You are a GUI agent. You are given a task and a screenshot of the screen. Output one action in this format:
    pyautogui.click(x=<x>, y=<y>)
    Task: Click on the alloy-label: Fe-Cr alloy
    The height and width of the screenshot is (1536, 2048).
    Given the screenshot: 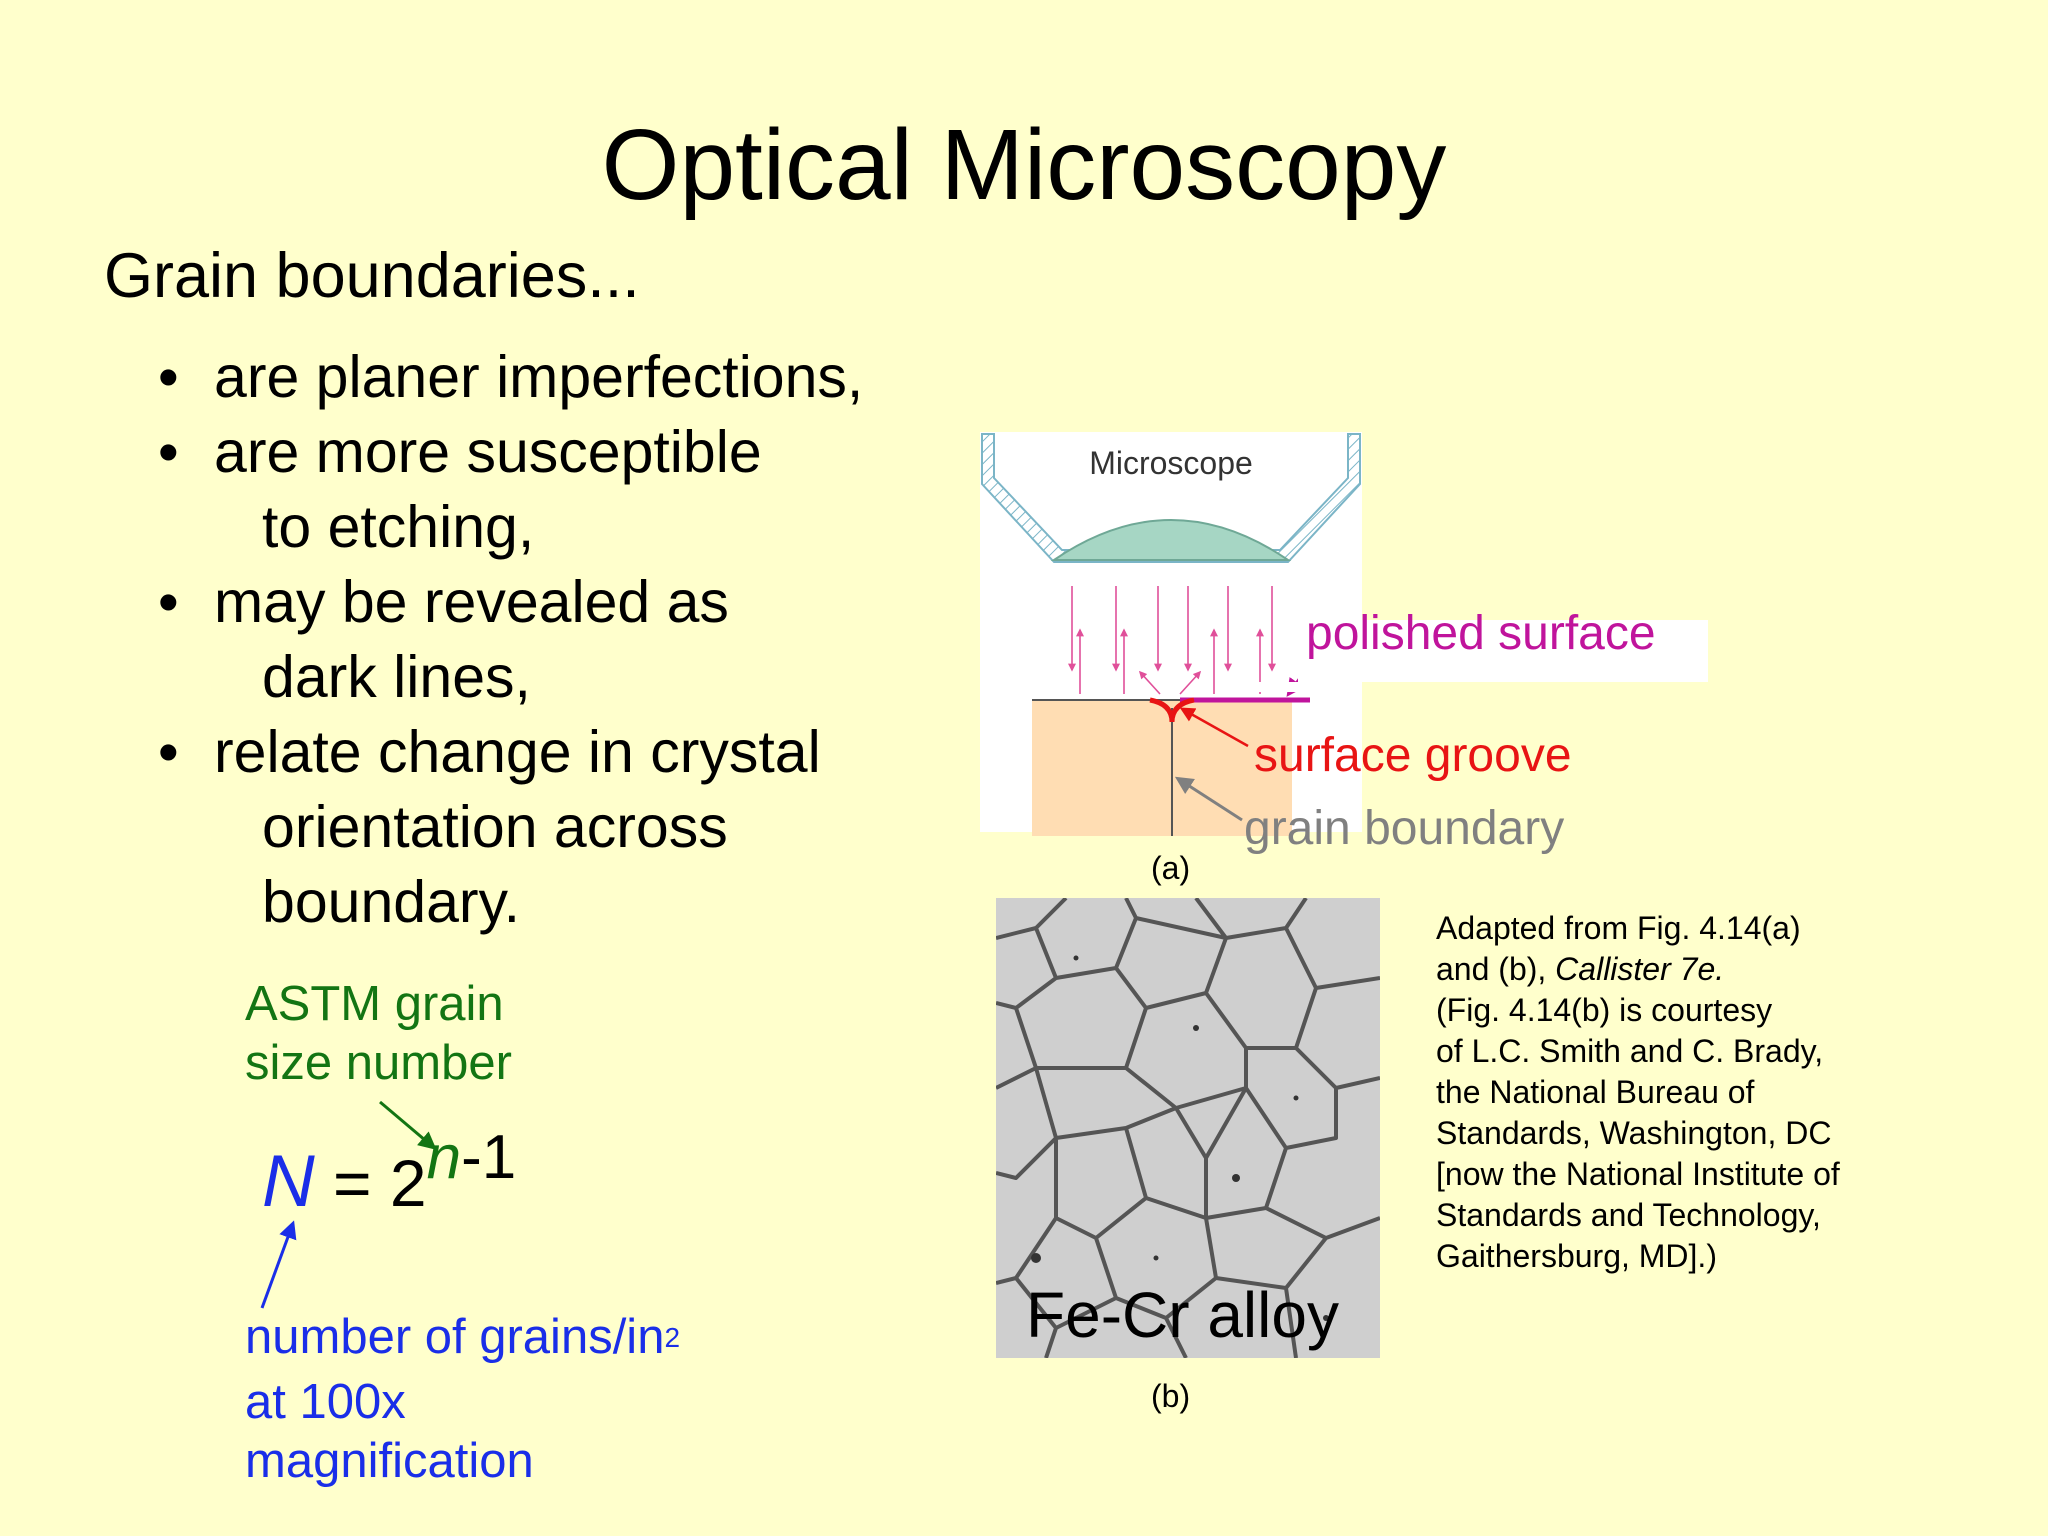 What is the action you would take?
    pyautogui.click(x=1182, y=1315)
    